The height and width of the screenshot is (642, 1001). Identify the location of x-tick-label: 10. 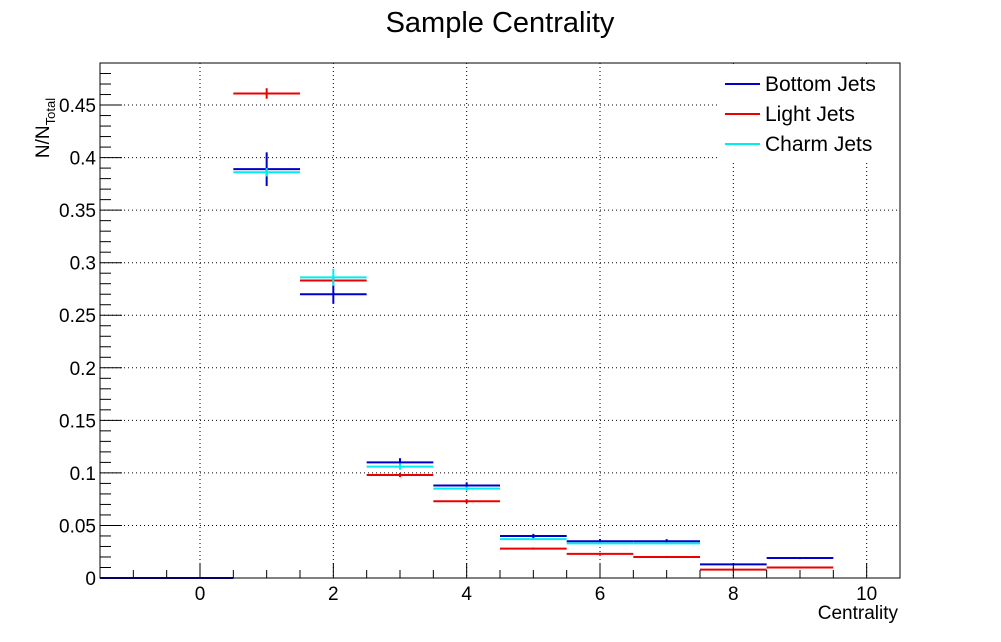
(866, 594).